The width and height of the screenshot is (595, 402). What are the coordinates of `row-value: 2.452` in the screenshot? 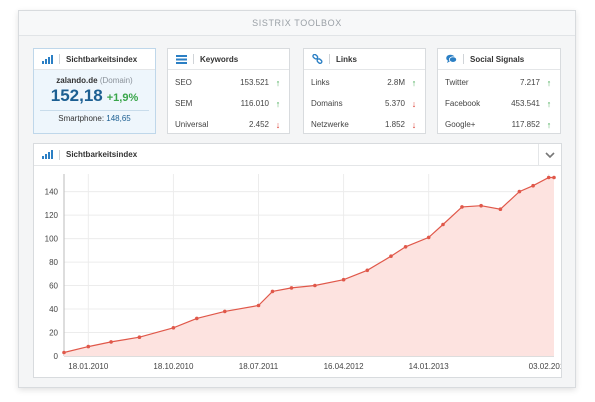 It's located at (258, 124).